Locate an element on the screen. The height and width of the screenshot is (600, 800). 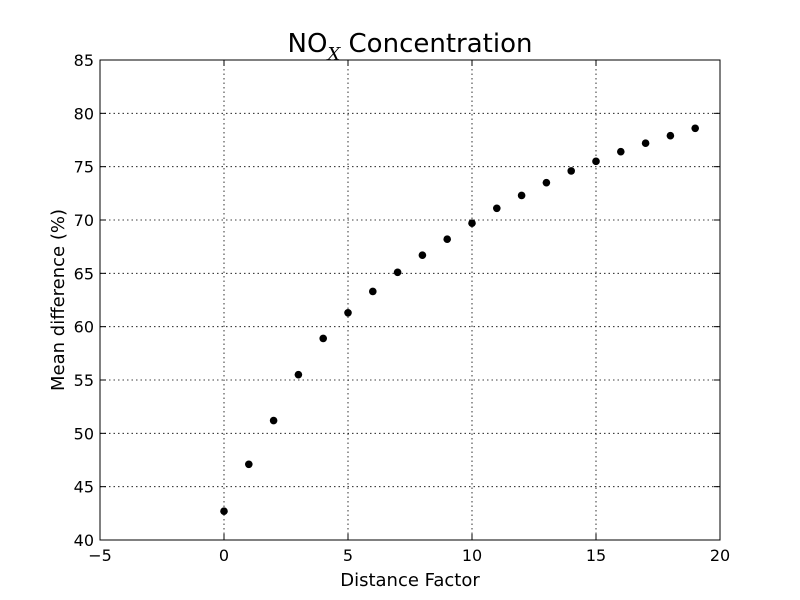
x-tick-label: 5 is located at coordinates (348, 555).